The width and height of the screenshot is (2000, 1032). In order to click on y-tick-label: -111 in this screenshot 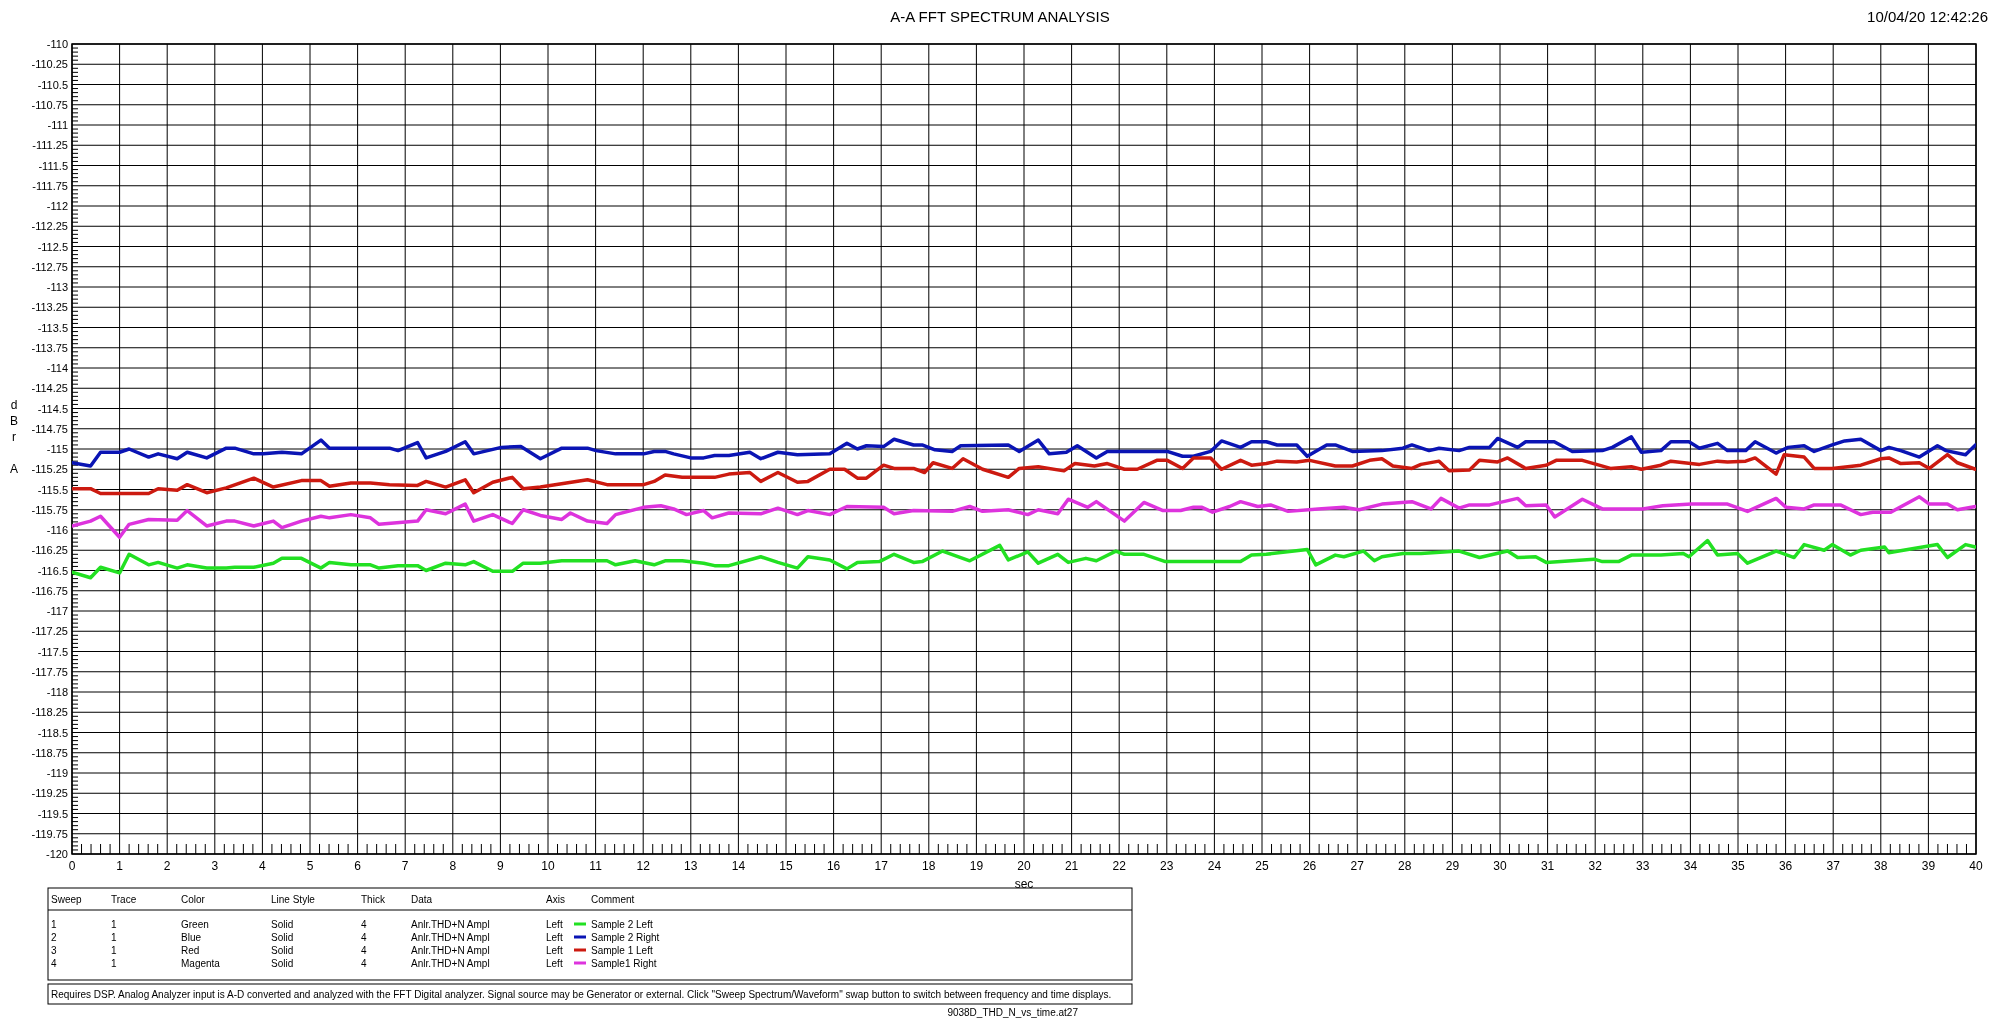, I will do `click(57, 125)`.